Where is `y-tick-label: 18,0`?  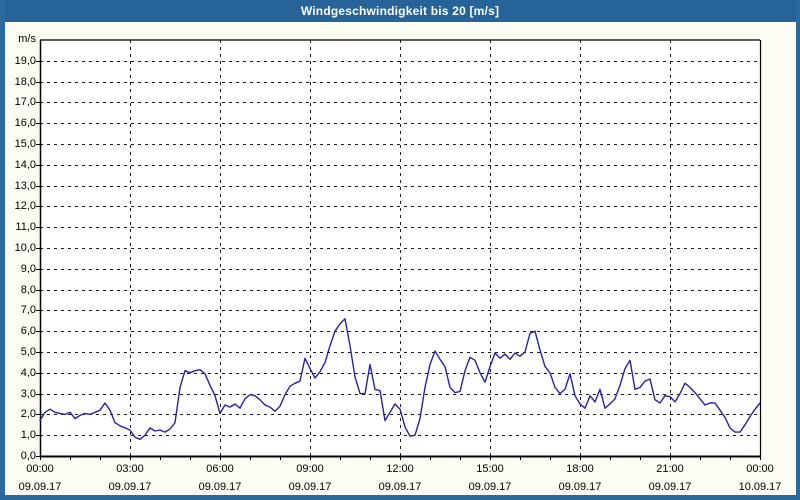
y-tick-label: 18,0 is located at coordinates (25, 81).